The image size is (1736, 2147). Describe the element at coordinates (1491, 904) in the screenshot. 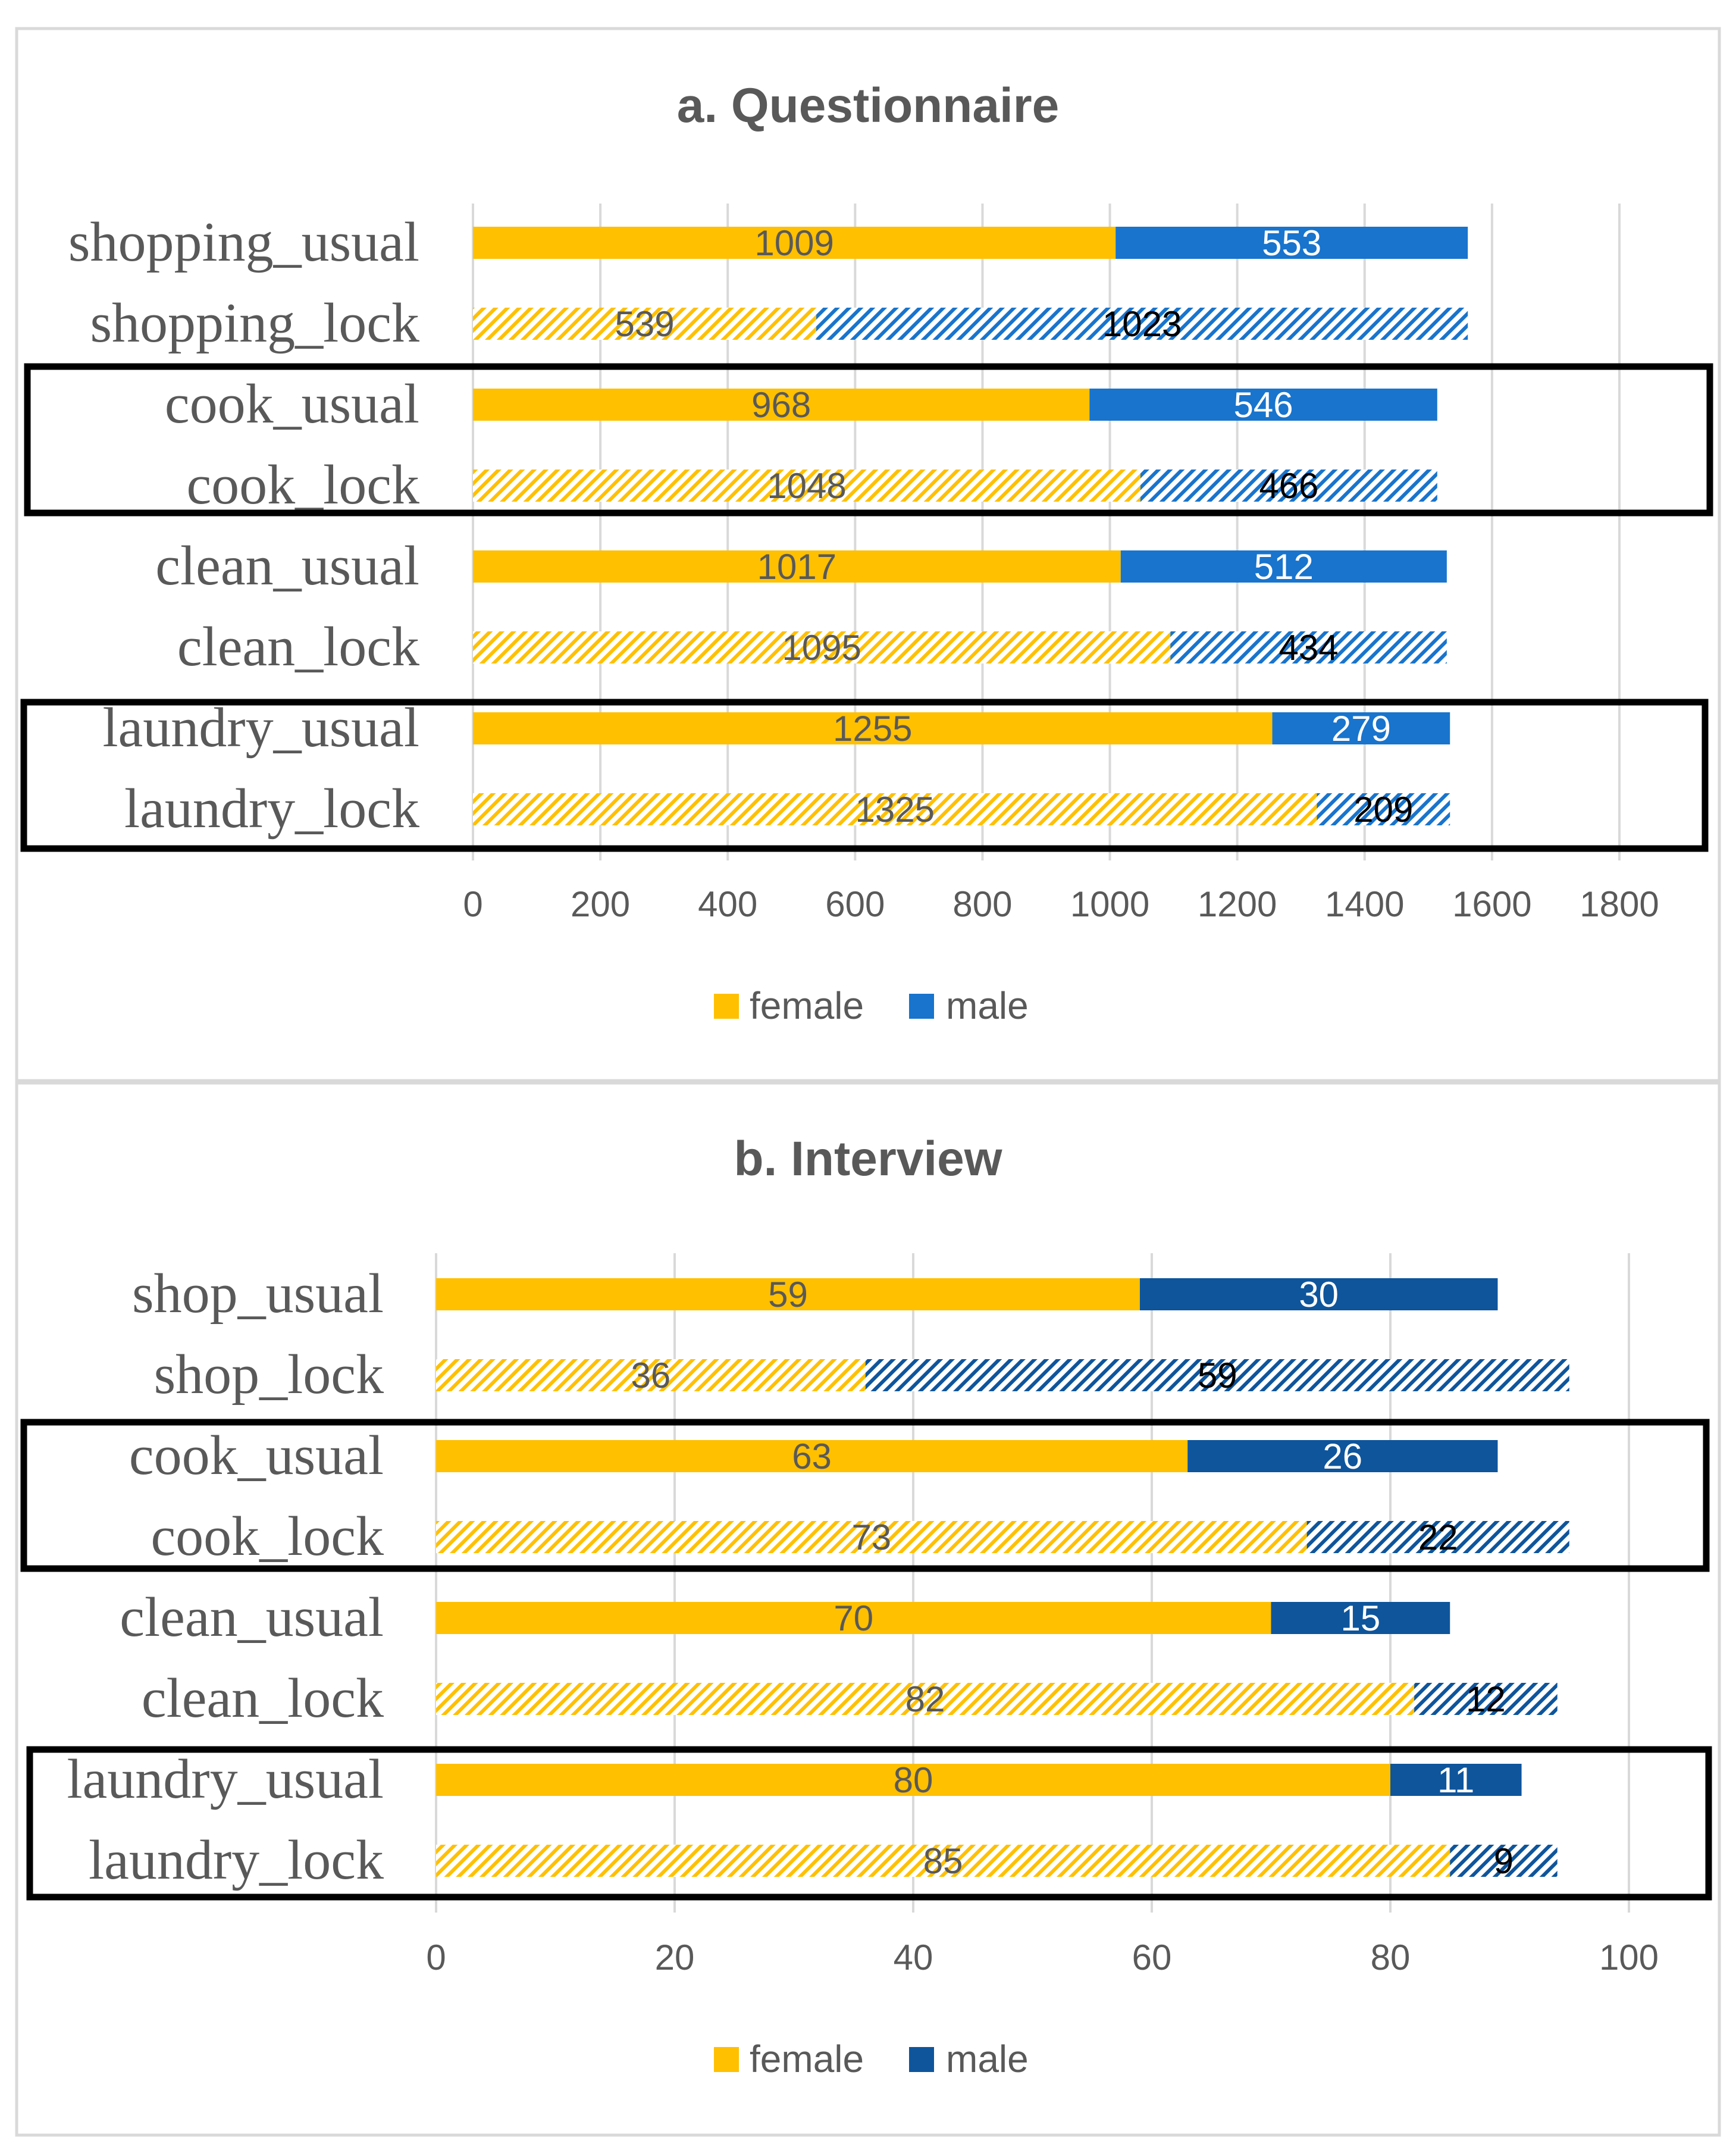

I see `x-tick-label-a-1600: 1600` at that location.